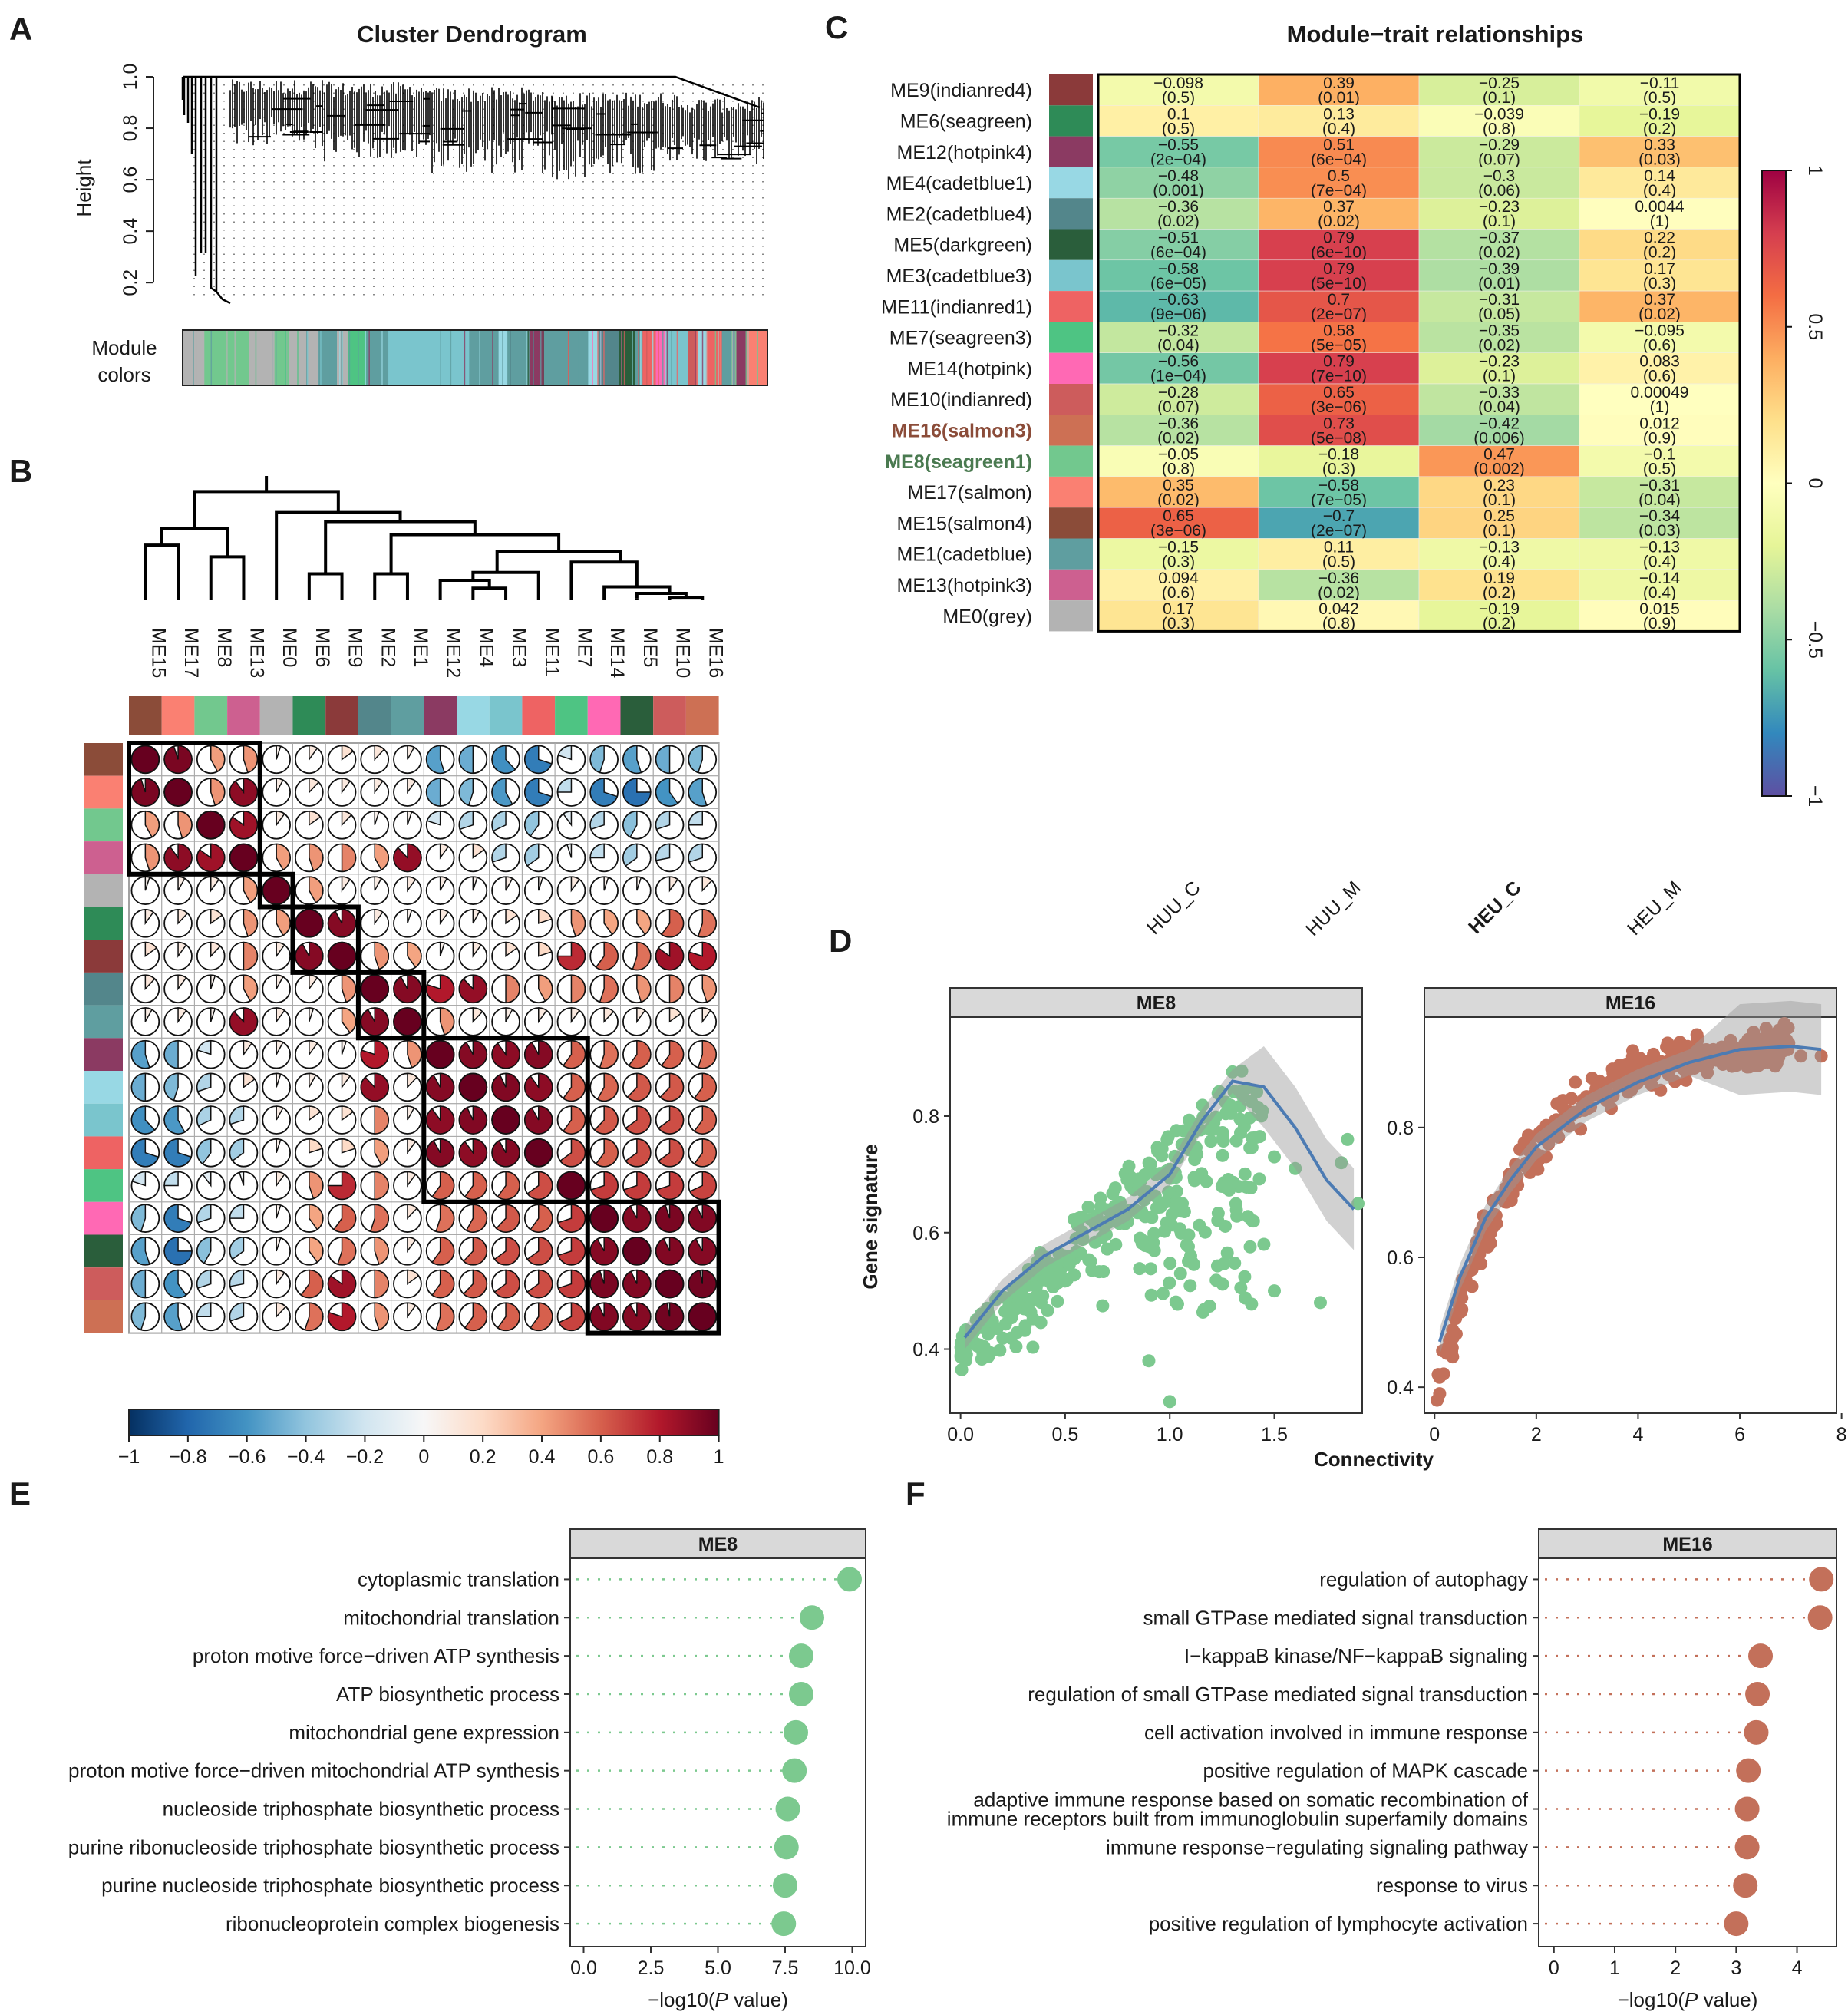 Image resolution: width=1848 pixels, height=2015 pixels. I want to click on trait-cell-correlation: 0.1, so click(1178, 114).